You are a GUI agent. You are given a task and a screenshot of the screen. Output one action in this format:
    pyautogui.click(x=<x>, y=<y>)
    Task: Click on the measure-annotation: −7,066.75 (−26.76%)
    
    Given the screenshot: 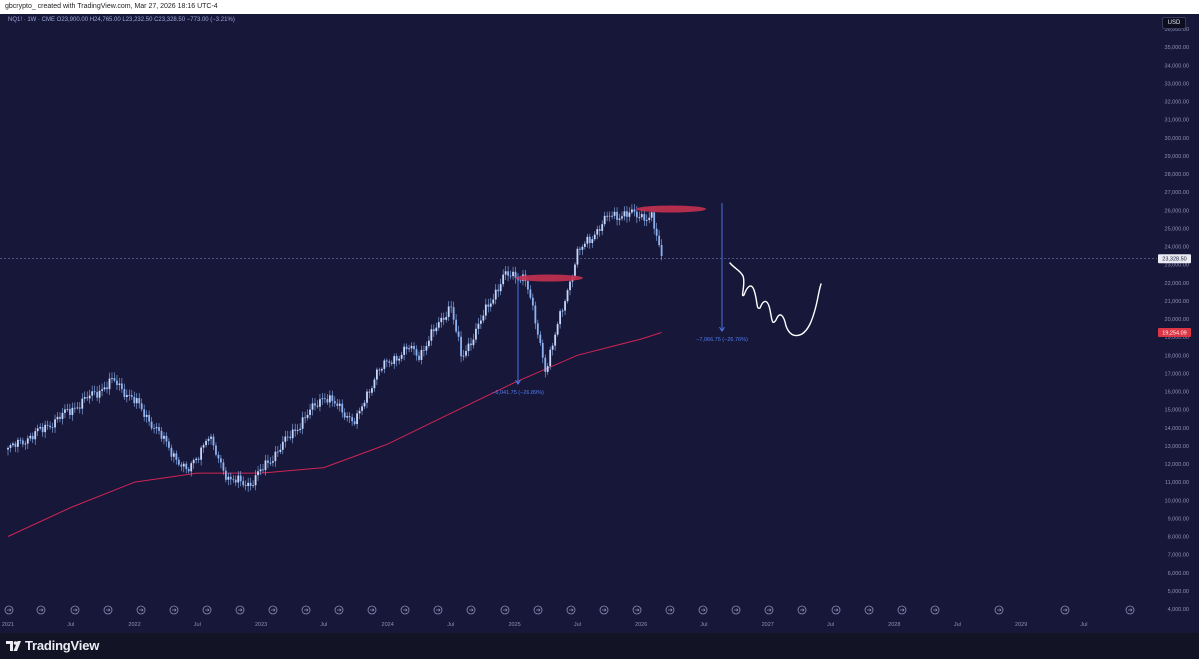 What is the action you would take?
    pyautogui.click(x=722, y=273)
    